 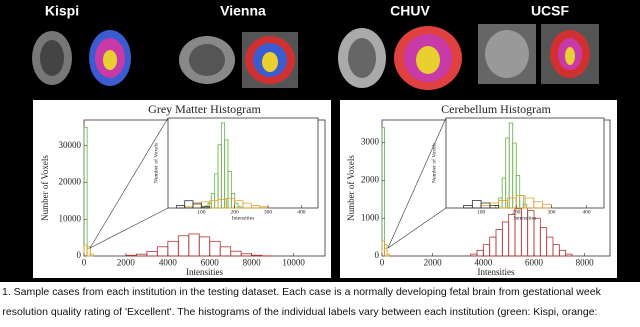 What do you see at coordinates (410, 11) in the screenshot?
I see `institution-label: CHUV` at bounding box center [410, 11].